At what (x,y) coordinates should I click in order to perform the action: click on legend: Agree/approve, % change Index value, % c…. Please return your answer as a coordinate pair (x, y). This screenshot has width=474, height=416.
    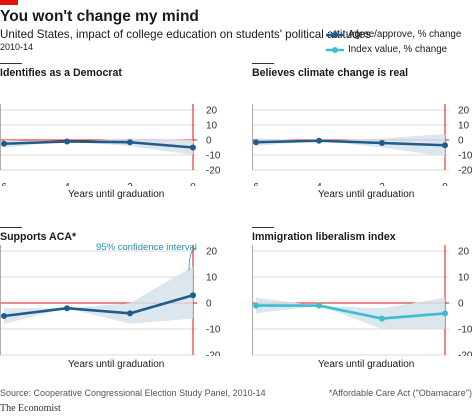
    Looking at the image, I should click on (393, 42).